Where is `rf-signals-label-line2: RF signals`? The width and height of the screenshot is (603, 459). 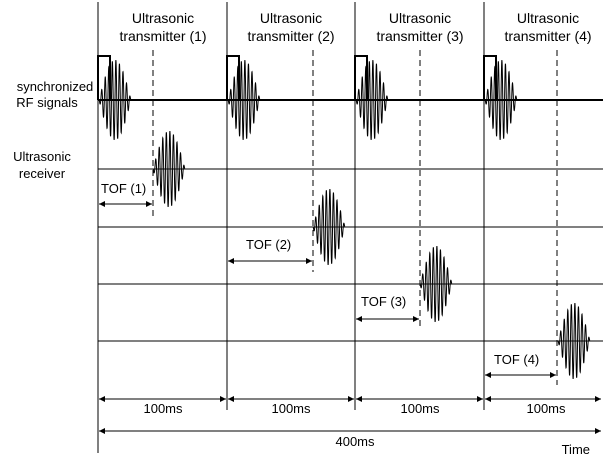 rf-signals-label-line2: RF signals is located at coordinates (47, 102).